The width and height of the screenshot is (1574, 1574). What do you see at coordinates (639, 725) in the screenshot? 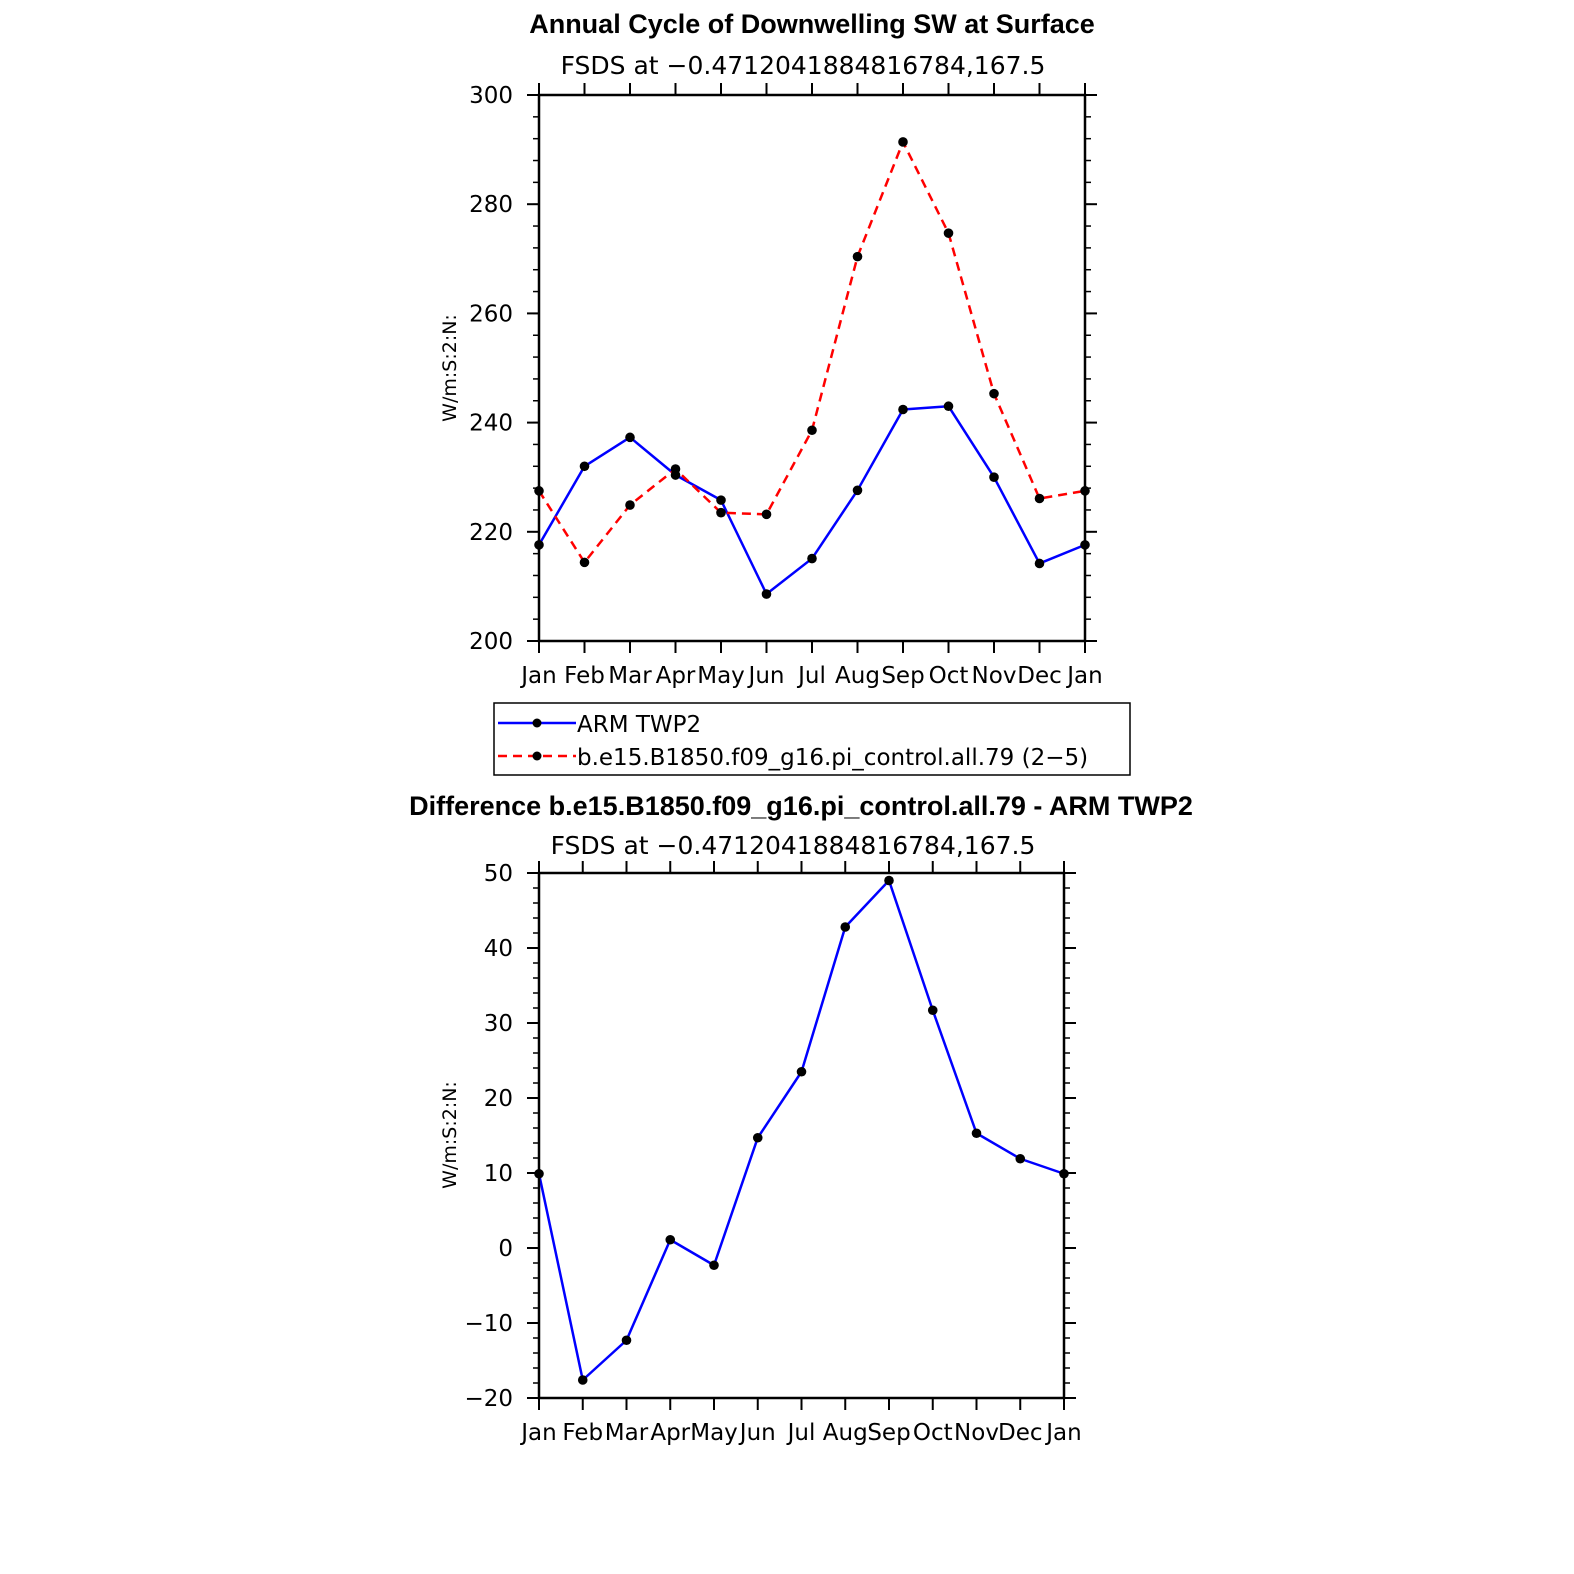
I see `legend-label-arm-twp2: ARM TWP2` at bounding box center [639, 725].